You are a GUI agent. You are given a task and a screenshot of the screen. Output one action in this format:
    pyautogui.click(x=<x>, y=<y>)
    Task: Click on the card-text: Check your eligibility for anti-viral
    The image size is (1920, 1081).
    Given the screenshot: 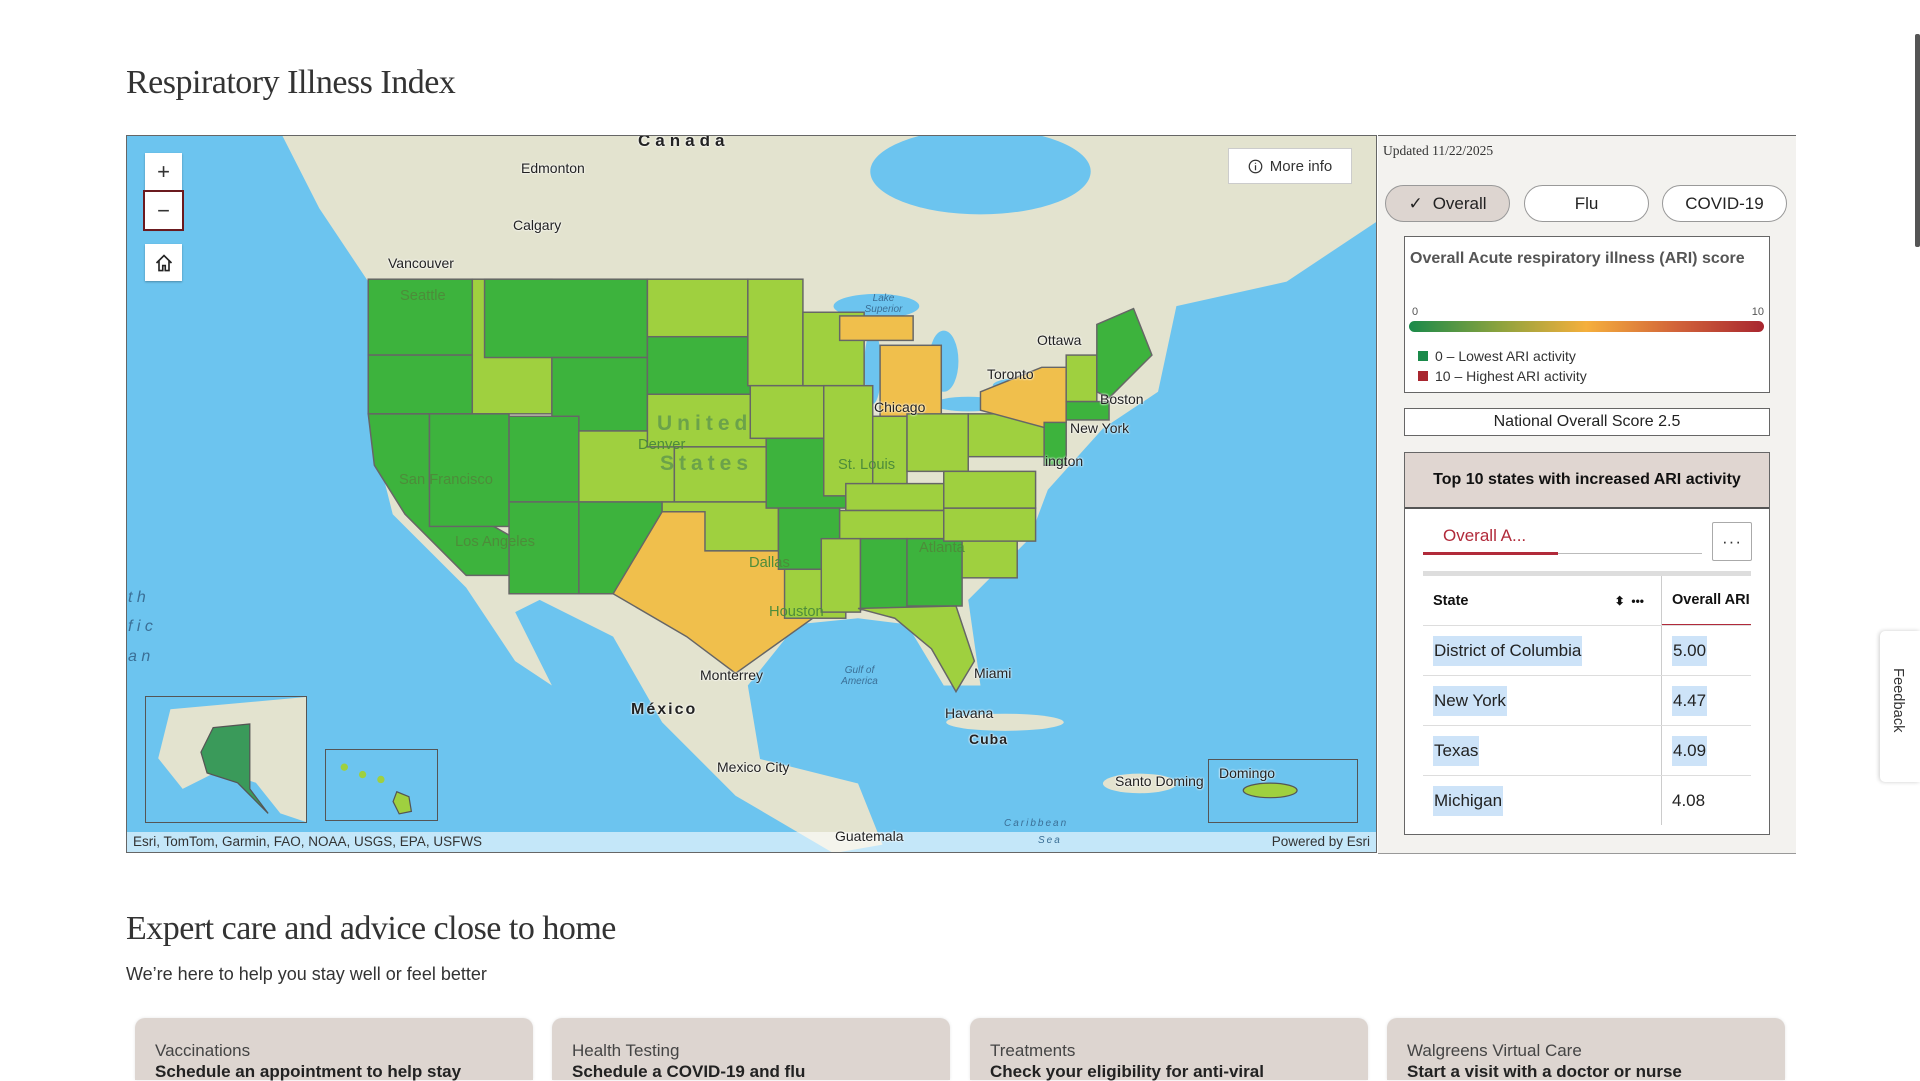 What is the action you would take?
    pyautogui.click(x=1127, y=1071)
    